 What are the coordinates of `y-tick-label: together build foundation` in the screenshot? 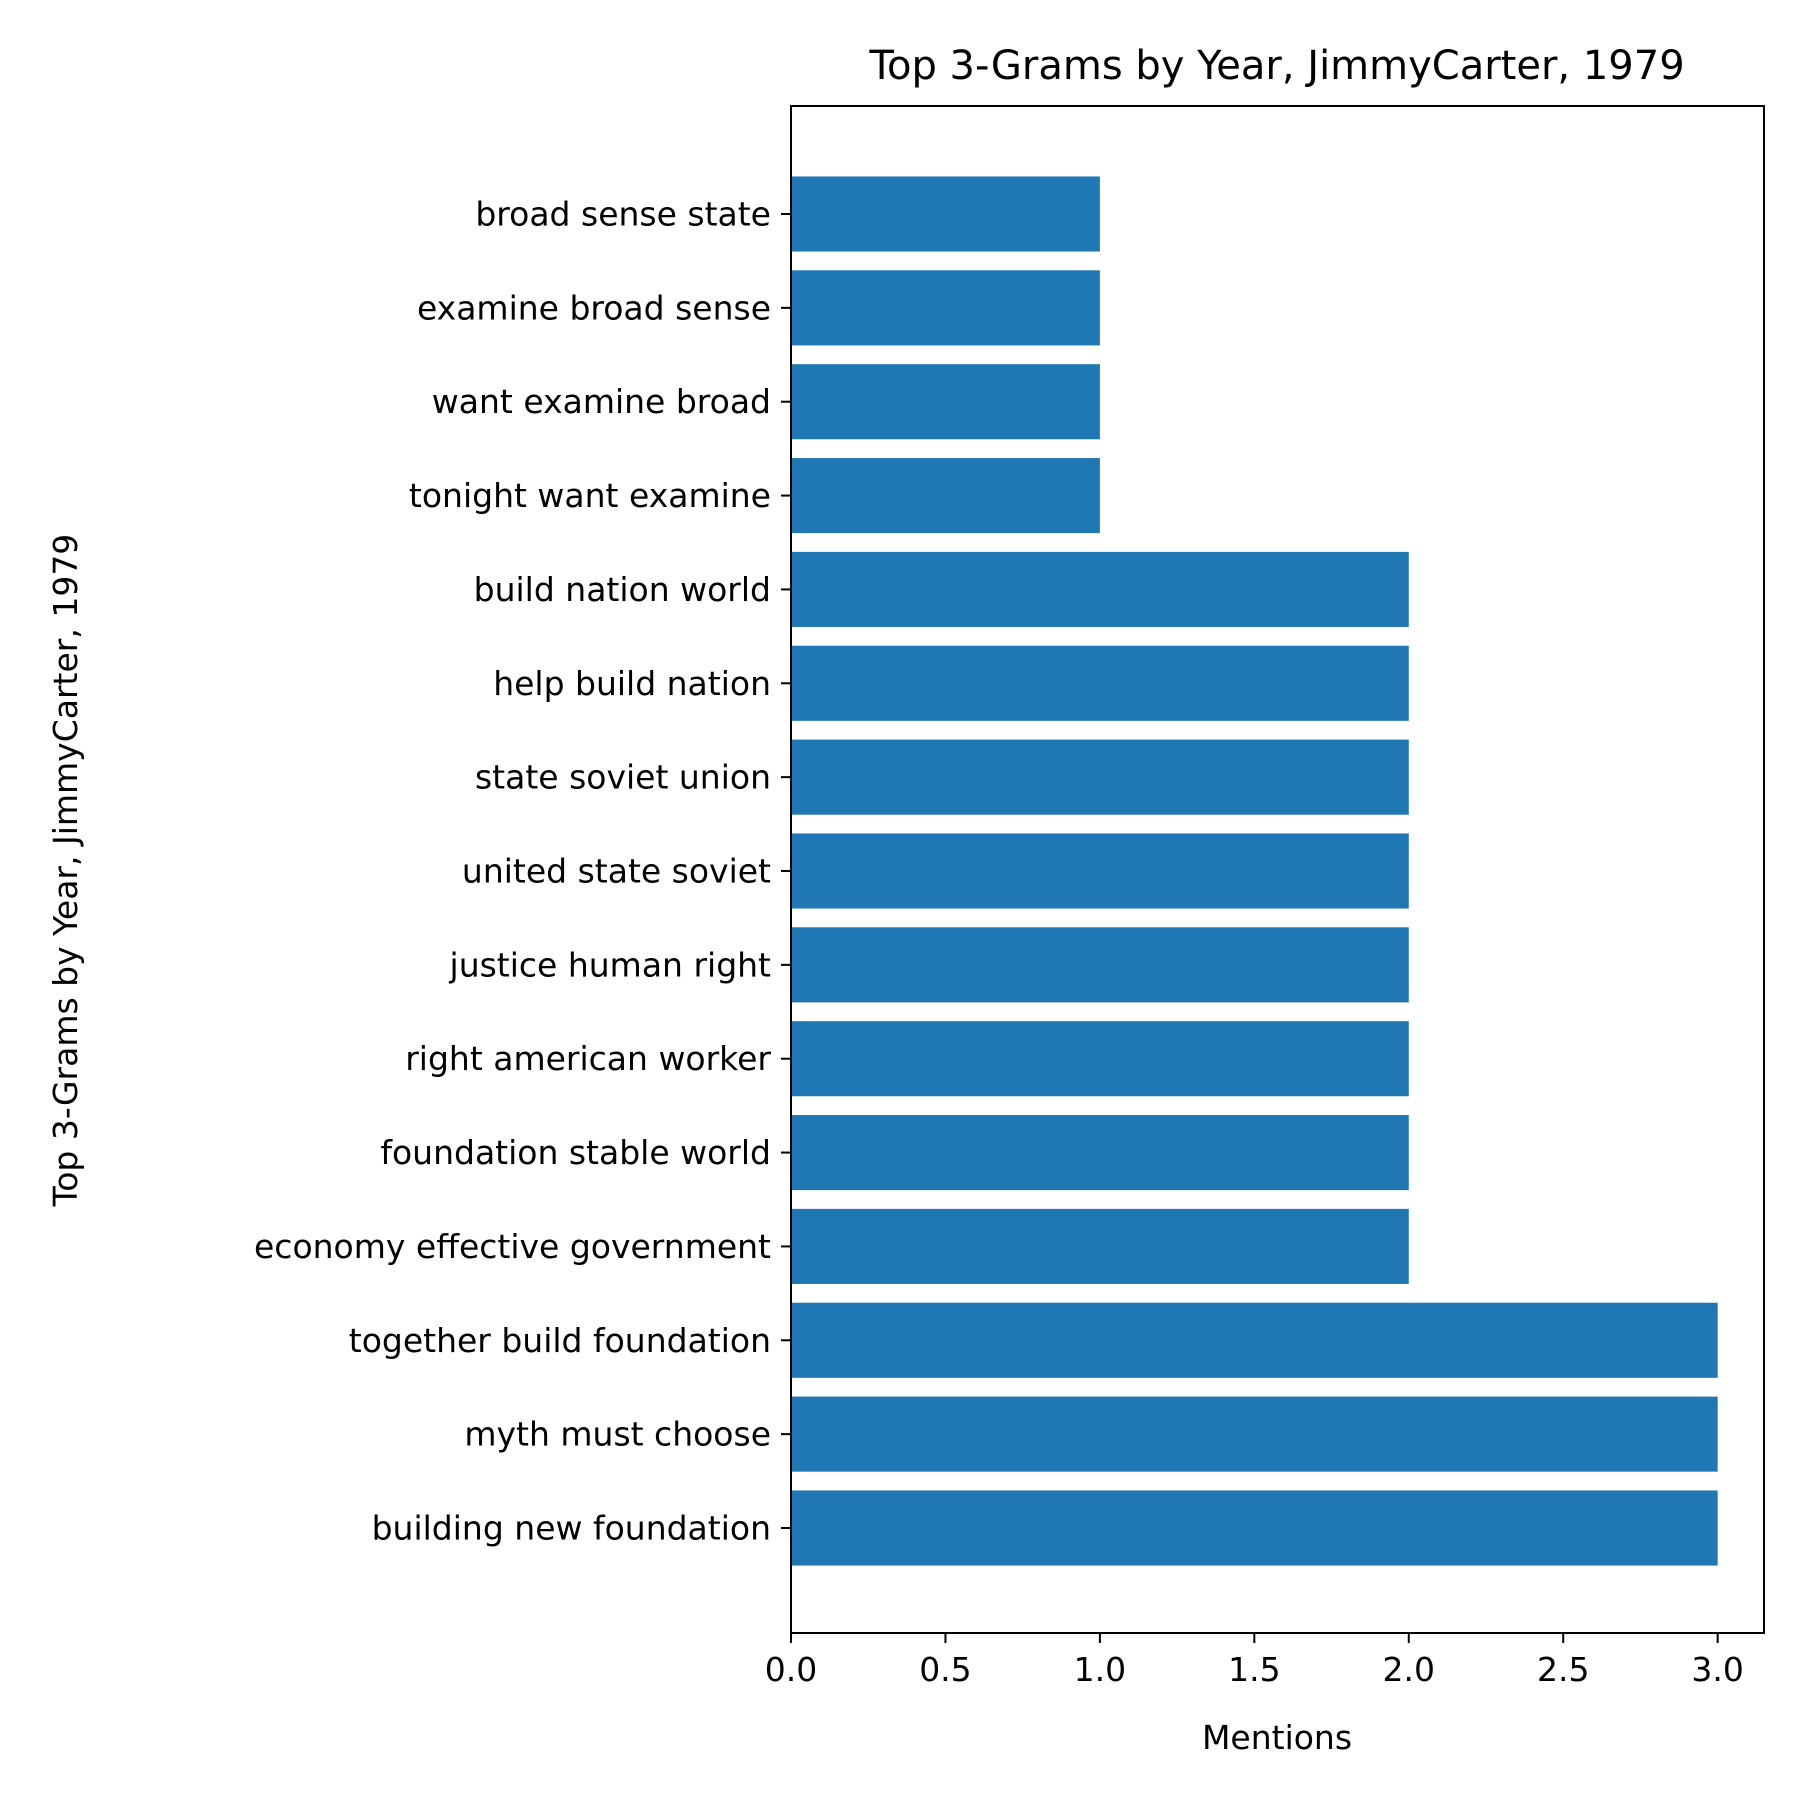 It's located at (560, 1340).